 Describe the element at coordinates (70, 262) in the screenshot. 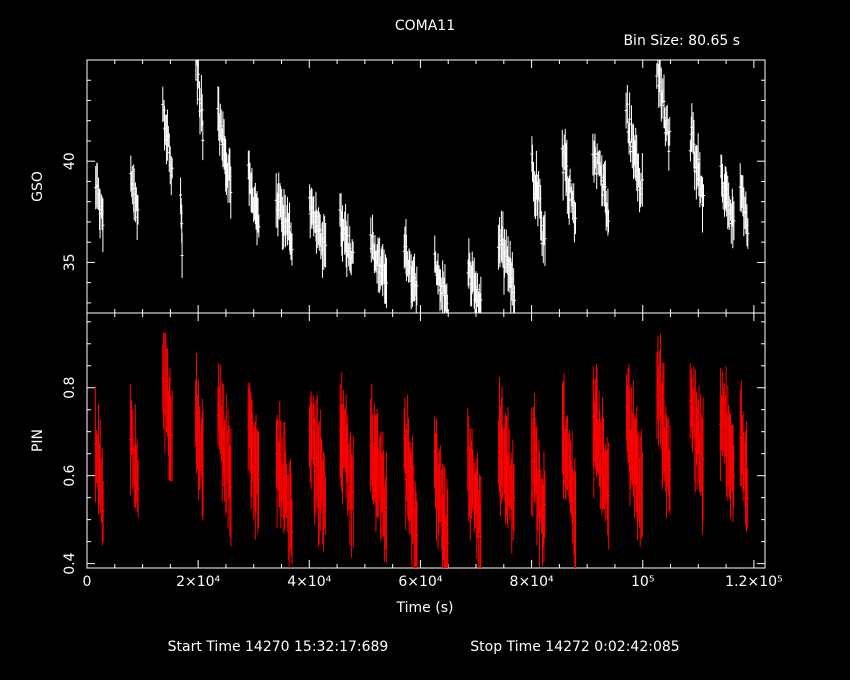

I see `y-tick-label: 35` at that location.